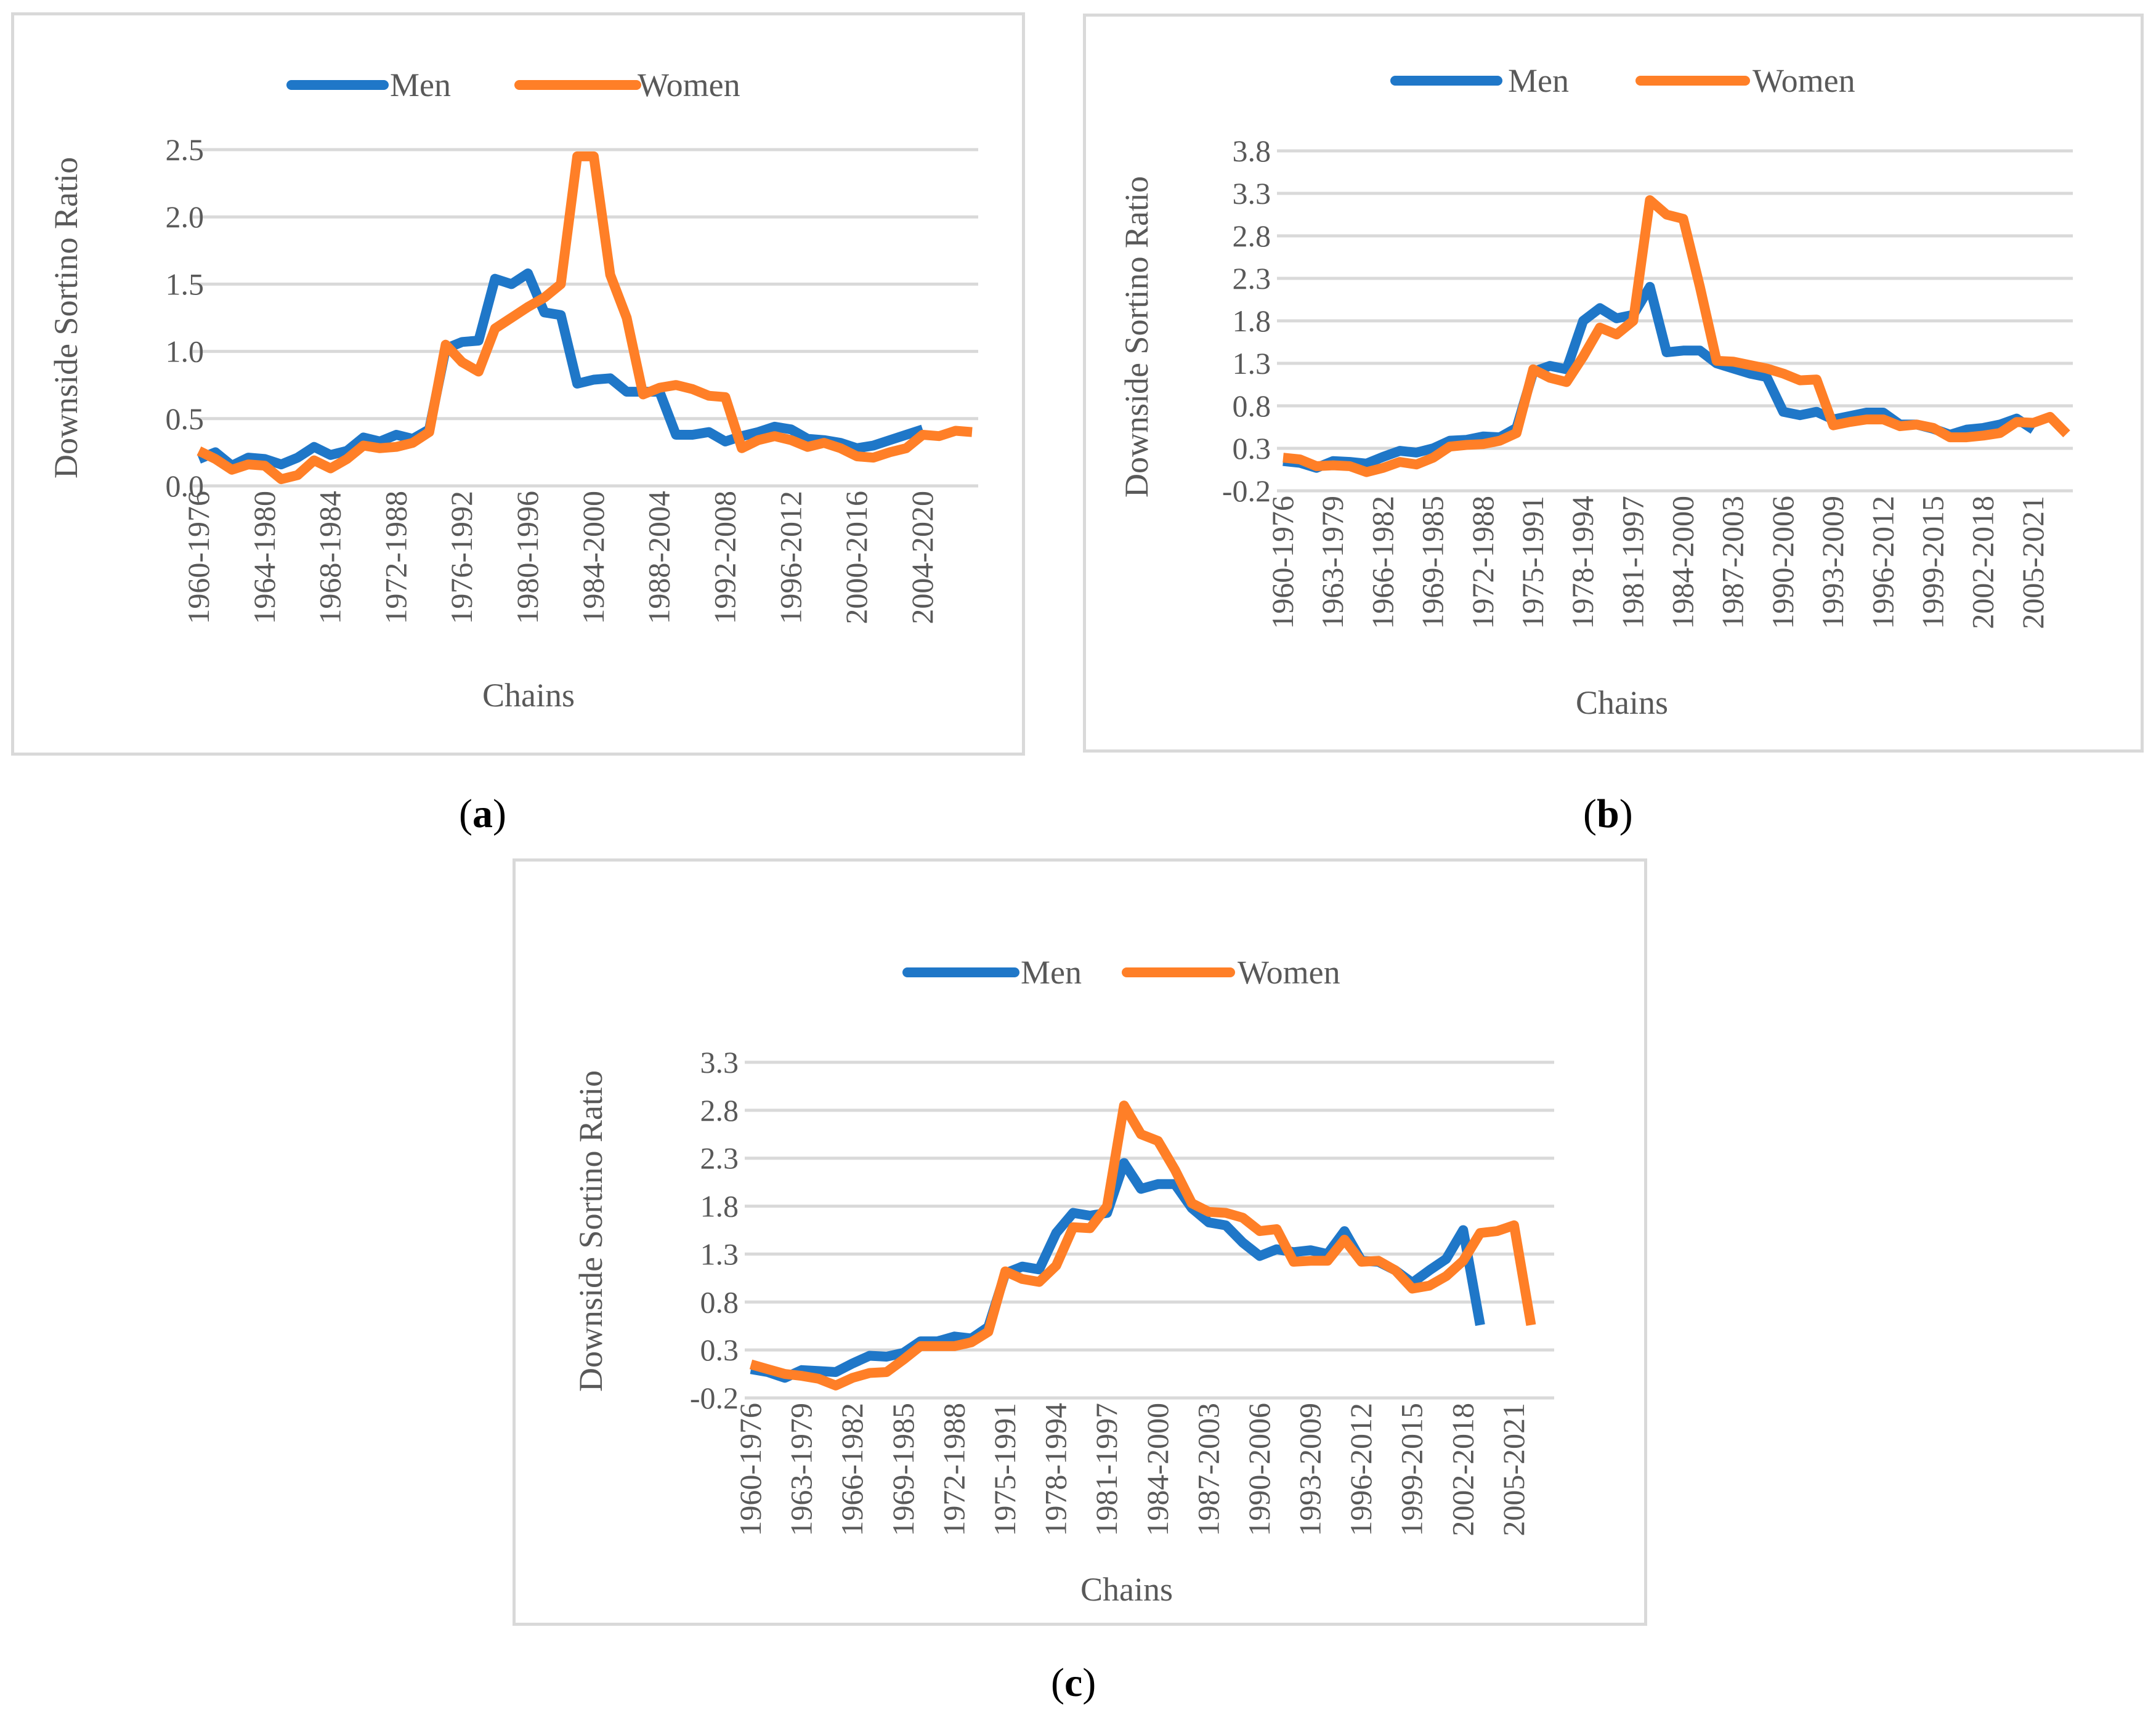 This screenshot has width=2156, height=1720. What do you see at coordinates (185, 149) in the screenshot?
I see `y-tick-label: 2.5` at bounding box center [185, 149].